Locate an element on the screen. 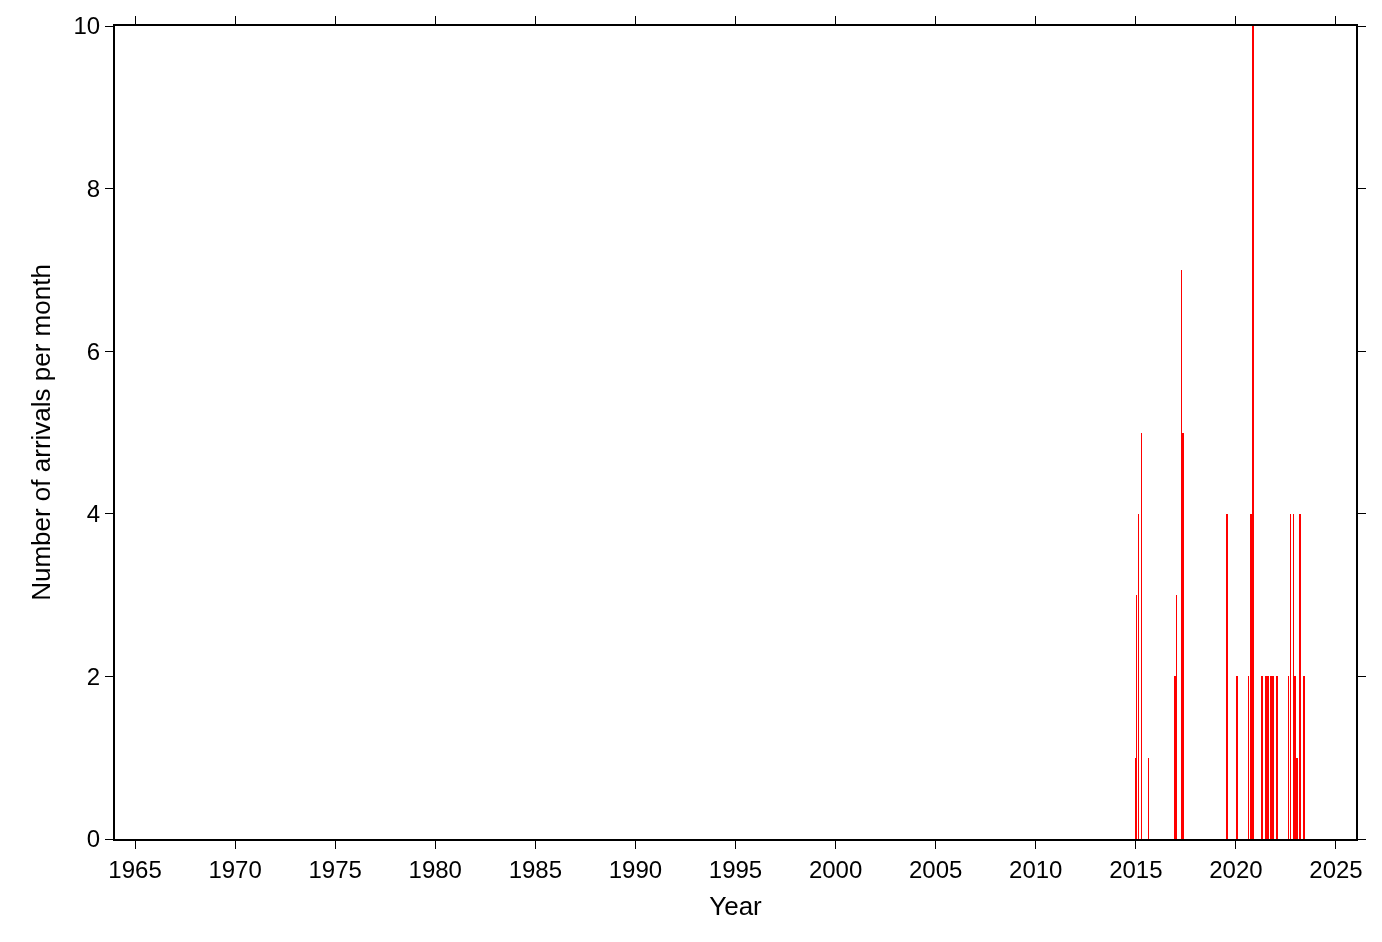  x-tick-label: 2020 is located at coordinates (1236, 869).